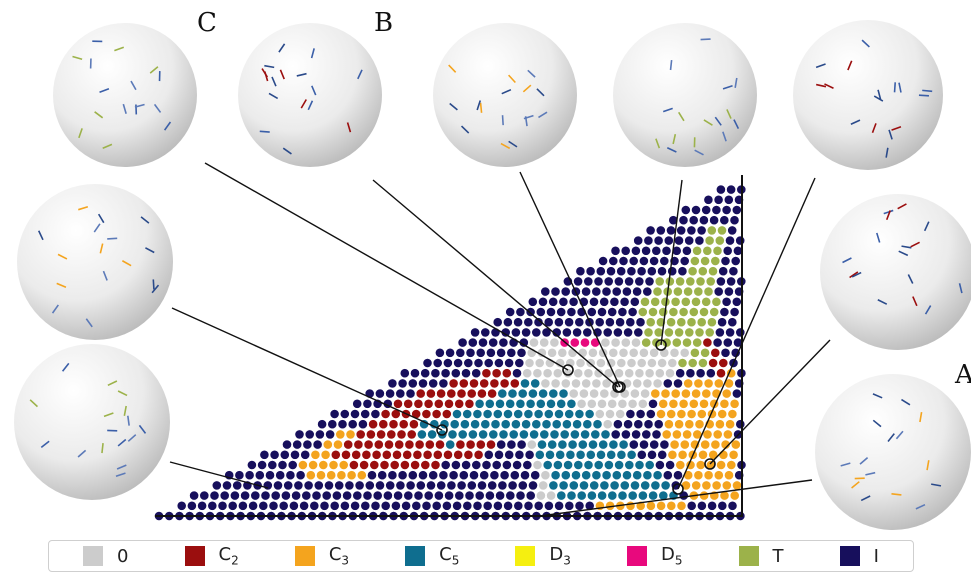 This screenshot has width=971, height=577. What do you see at coordinates (654, 556) in the screenshot?
I see `legend-item-d5: D5` at bounding box center [654, 556].